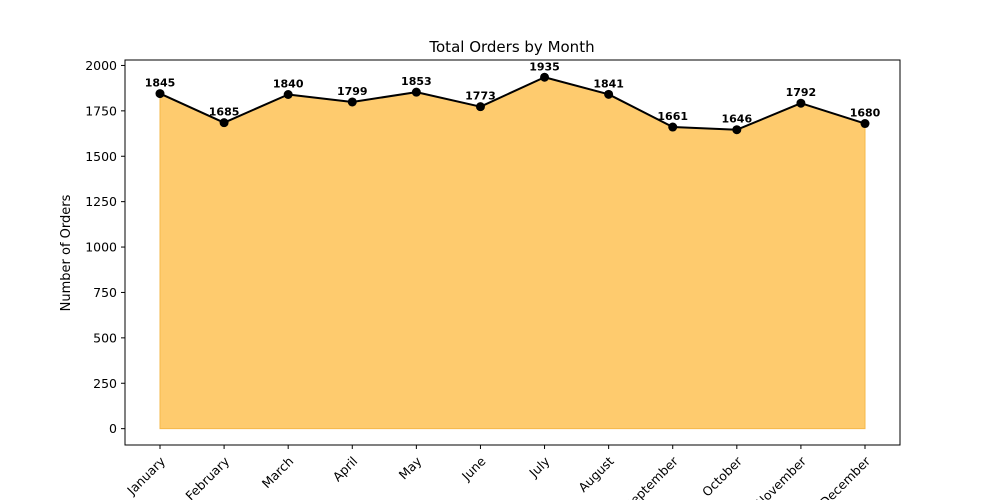 Image resolution: width=1000 pixels, height=504 pixels. What do you see at coordinates (66, 252) in the screenshot?
I see `y-axis-title: Number of Orders` at bounding box center [66, 252].